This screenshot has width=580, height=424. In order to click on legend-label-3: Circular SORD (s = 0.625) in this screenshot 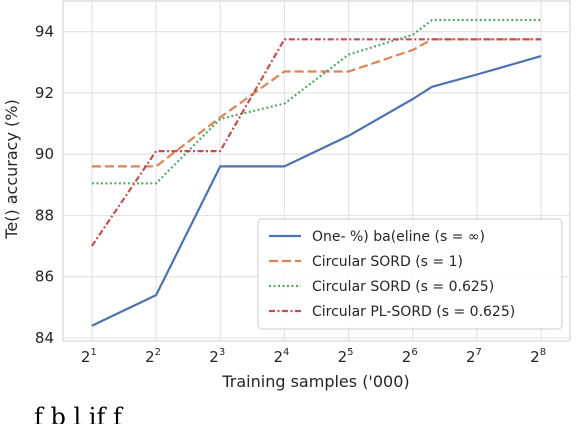, I will do `click(403, 287)`.